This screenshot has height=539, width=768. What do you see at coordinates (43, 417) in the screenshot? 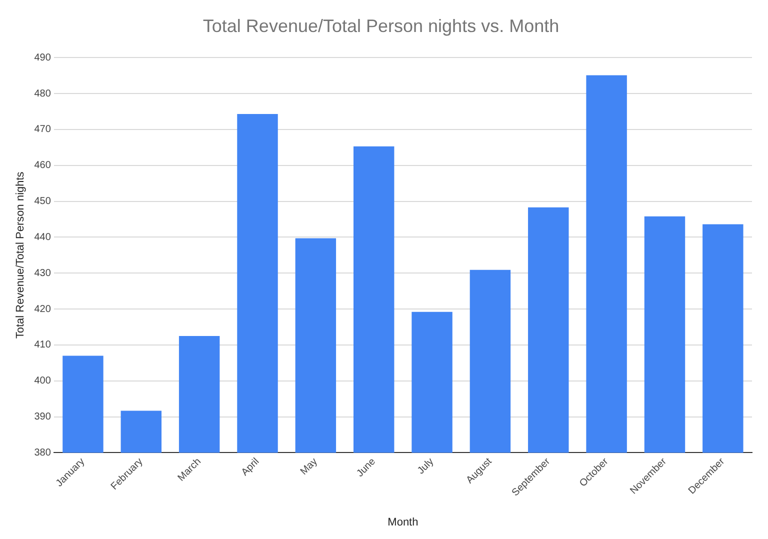
I see `y-tick-label: 390` at bounding box center [43, 417].